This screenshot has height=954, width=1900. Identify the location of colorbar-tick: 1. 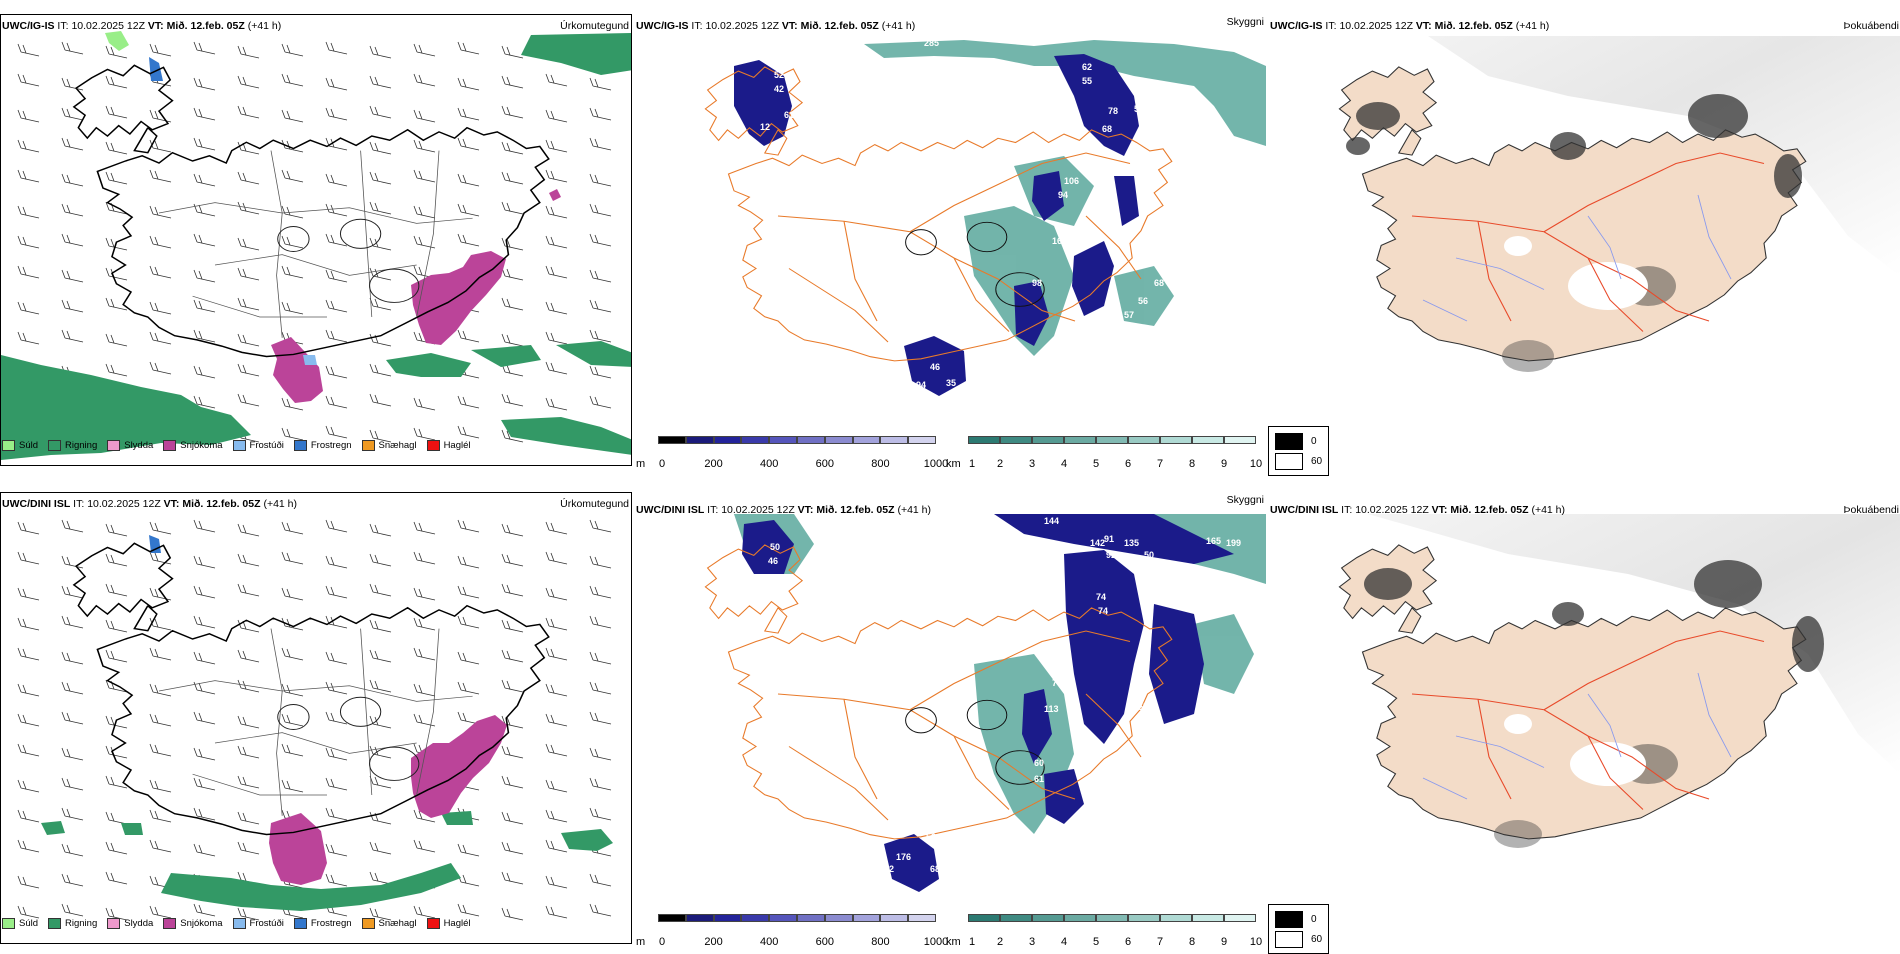
(972, 464).